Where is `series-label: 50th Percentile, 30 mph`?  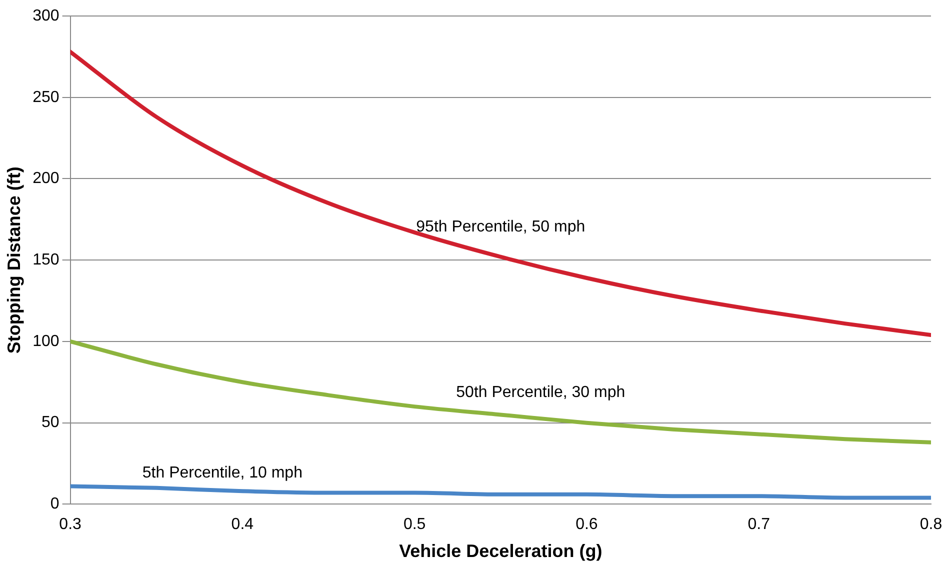
series-label: 50th Percentile, 30 mph is located at coordinates (541, 393).